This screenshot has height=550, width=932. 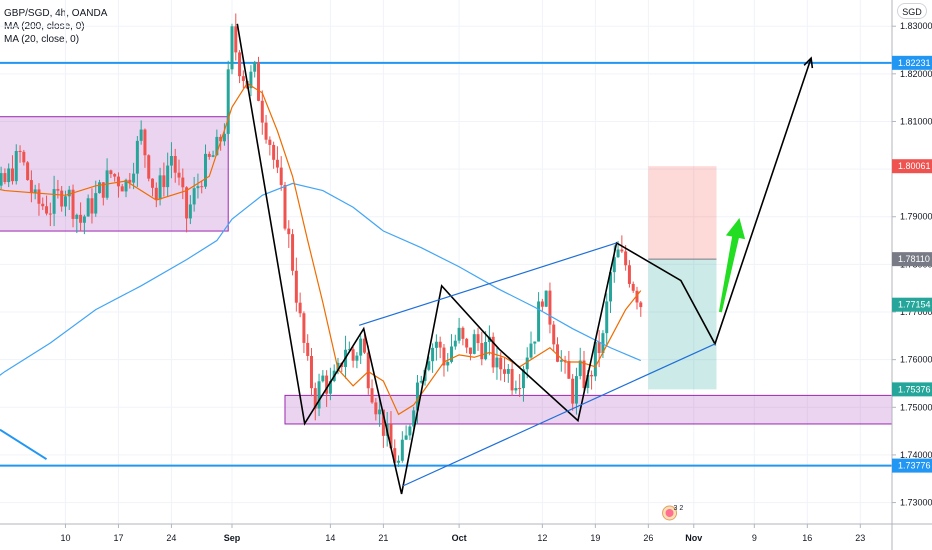 What do you see at coordinates (914, 259) in the screenshot?
I see `price-badge-label: 1.78110` at bounding box center [914, 259].